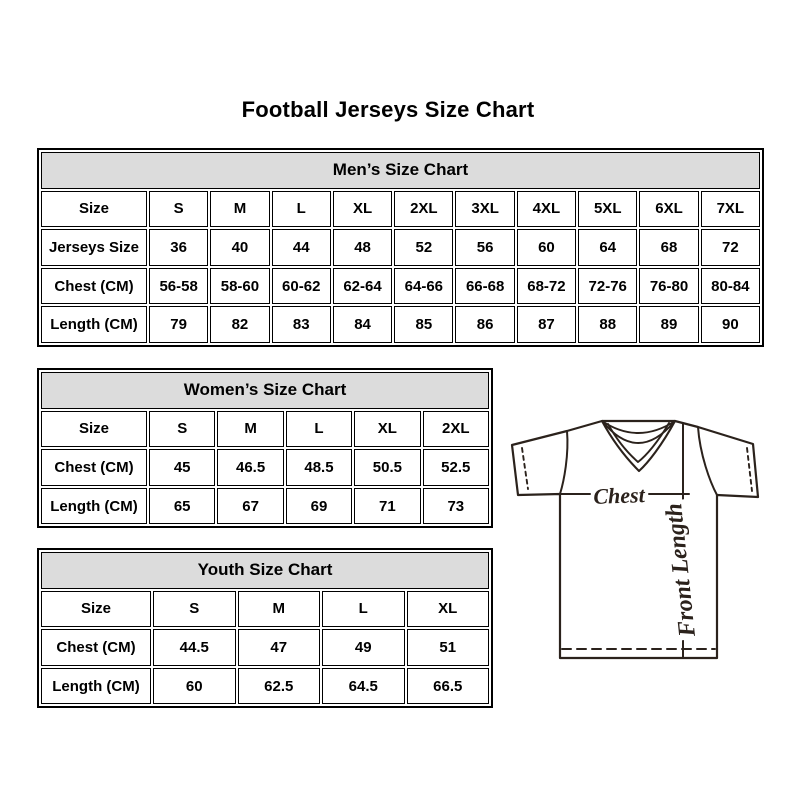 This screenshot has height=800, width=800. Describe the element at coordinates (424, 324) in the screenshot. I see `cell: 85` at that location.